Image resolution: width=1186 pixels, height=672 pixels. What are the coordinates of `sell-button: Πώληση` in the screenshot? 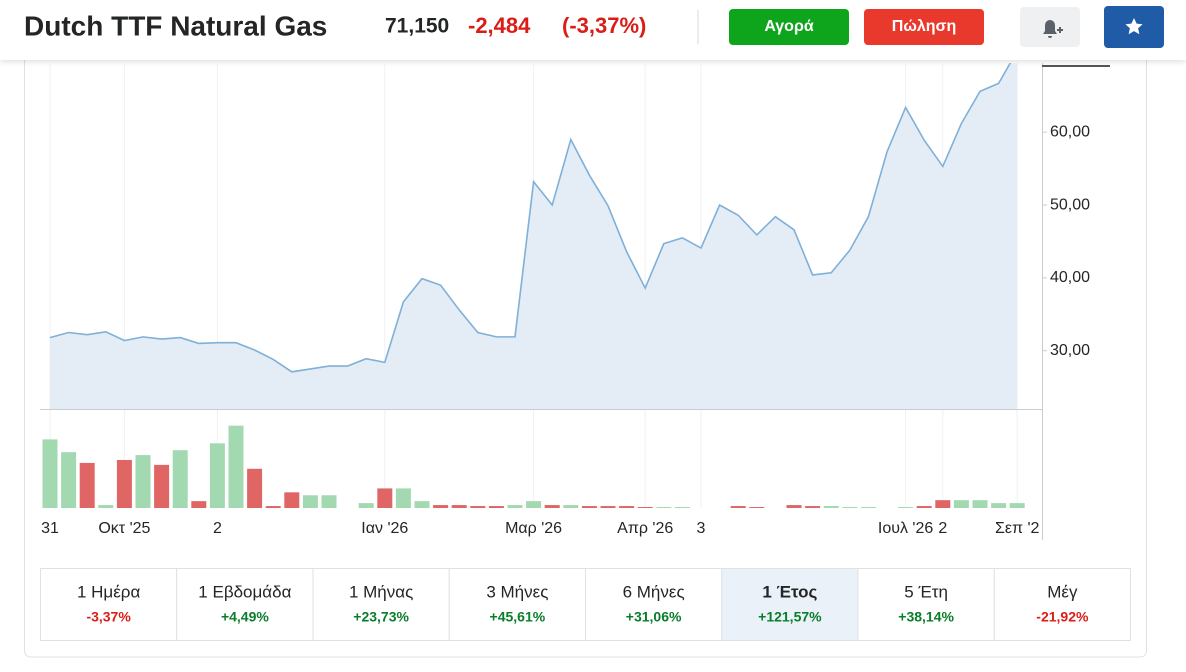 It's located at (924, 27).